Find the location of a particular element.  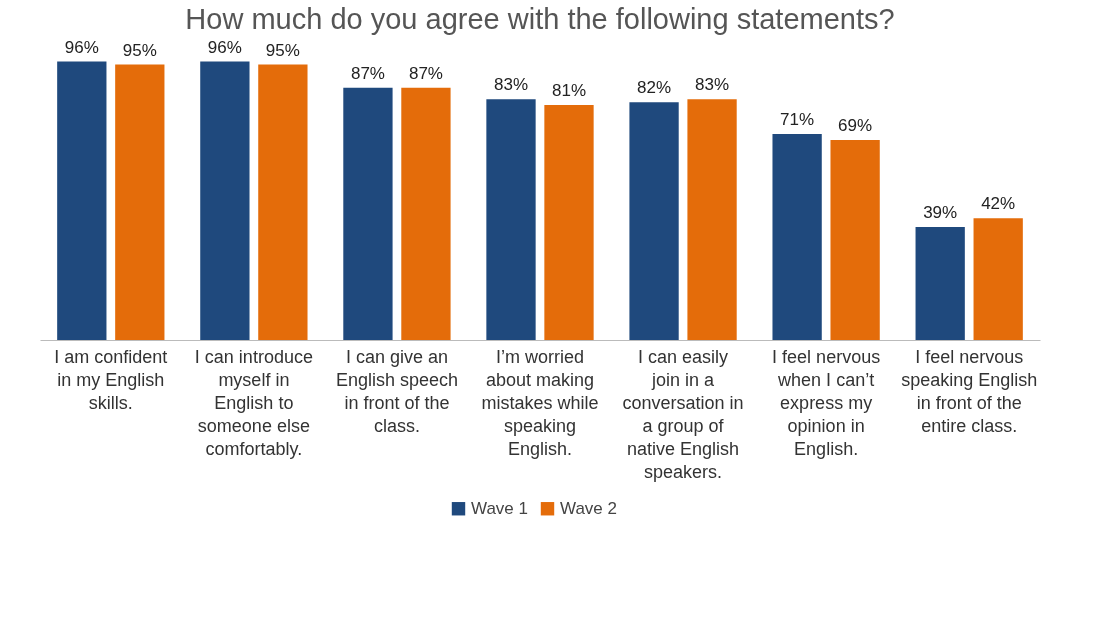

x-tick-label: I can give an English speech in front of the class. is located at coordinates (396, 391).